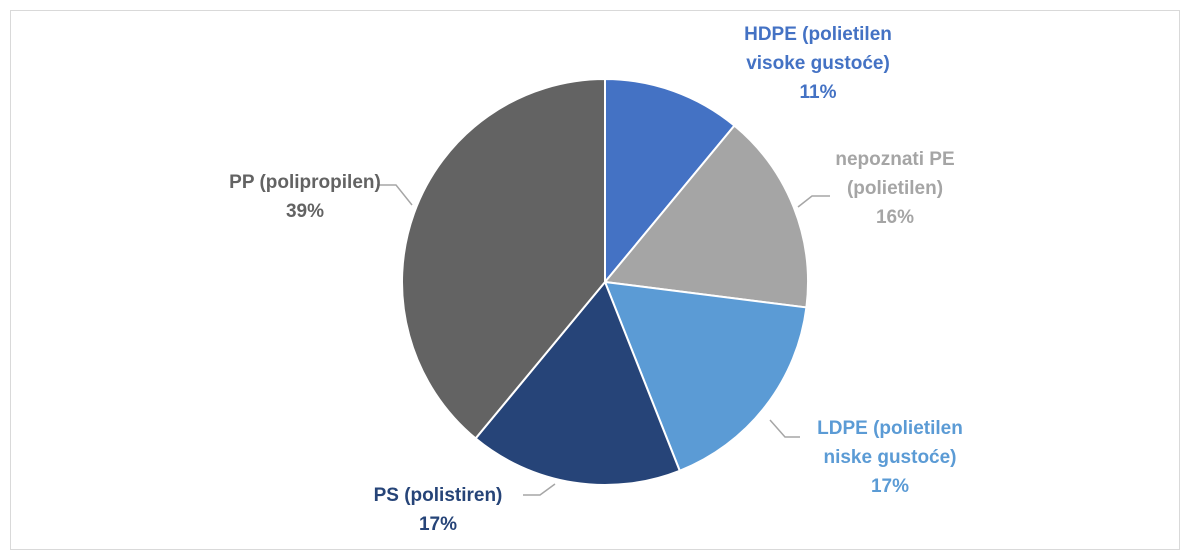 This screenshot has height=550, width=1192. I want to click on data-label: PP (polipropilen) 39%, so click(305, 197).